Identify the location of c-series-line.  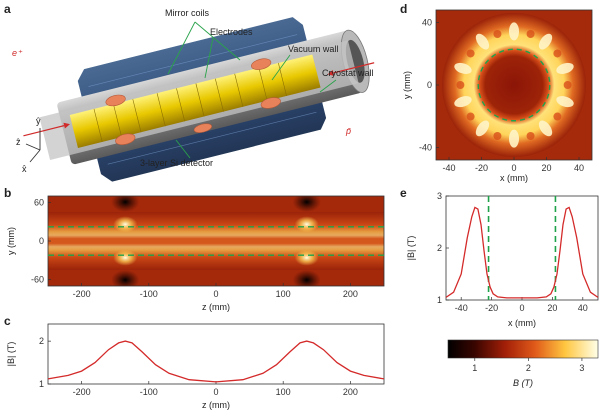
(216, 361).